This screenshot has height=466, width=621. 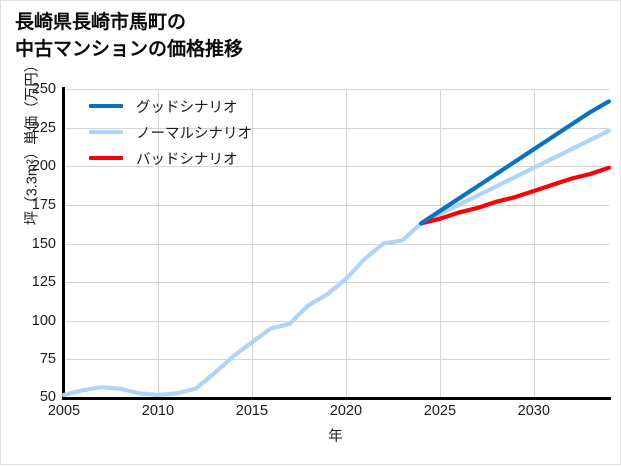 I want to click on gridline-x-2030, so click(x=534, y=243).